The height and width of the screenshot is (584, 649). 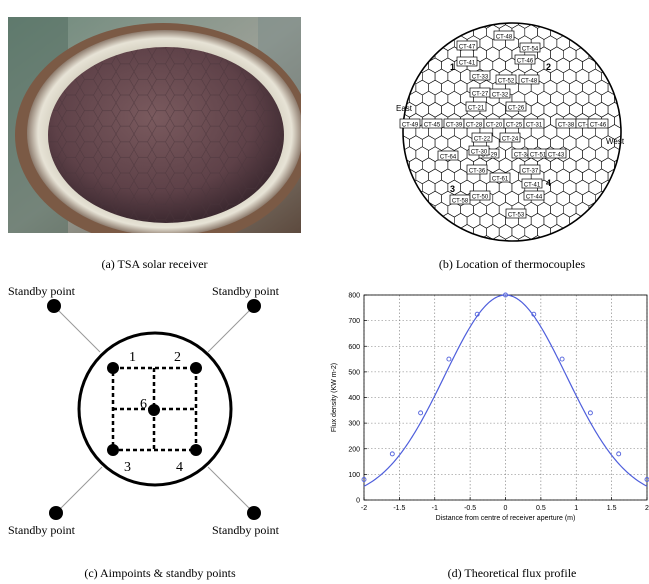 I want to click on standby-label-tl: Standby point, so click(x=42, y=291).